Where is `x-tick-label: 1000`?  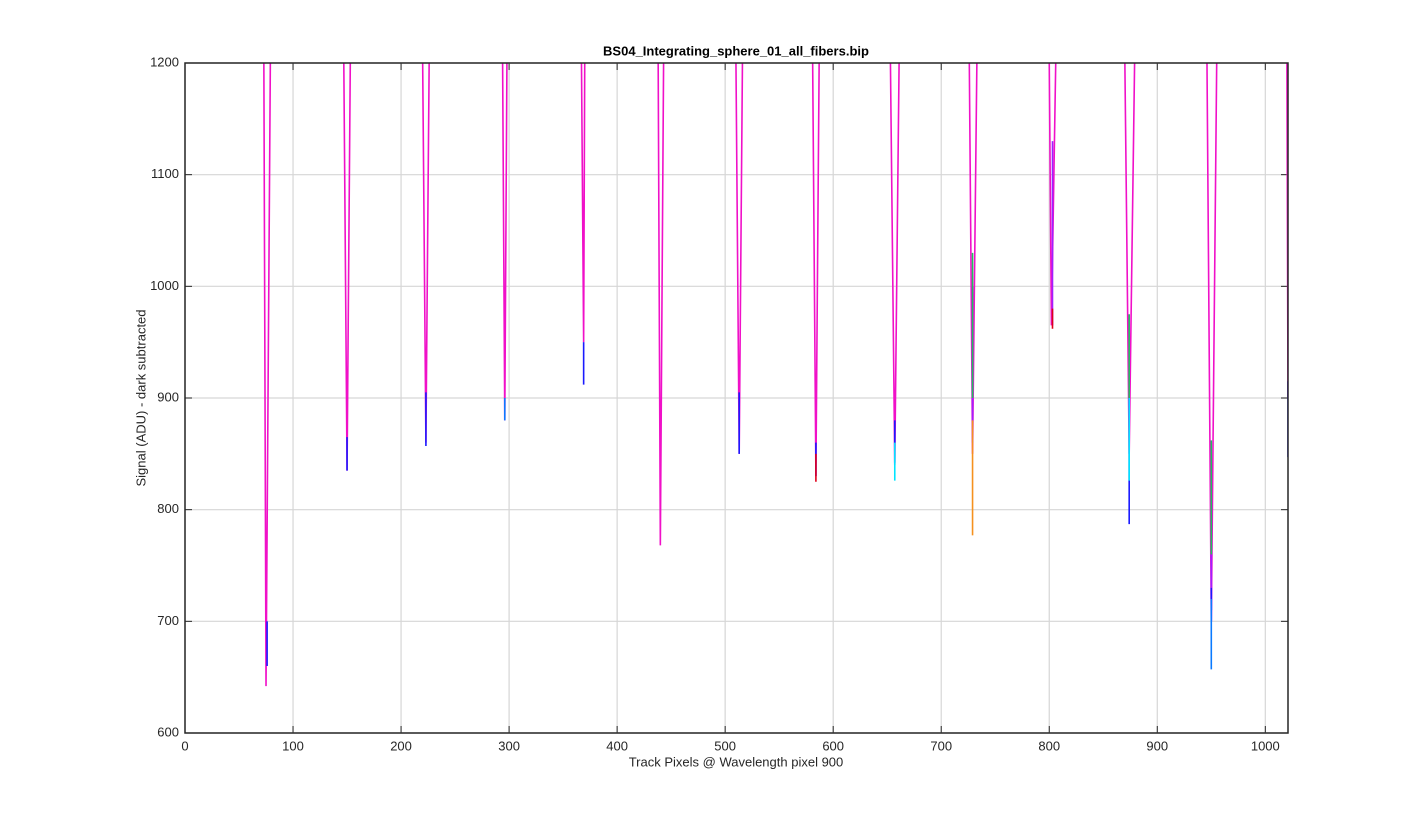 x-tick-label: 1000 is located at coordinates (1265, 745).